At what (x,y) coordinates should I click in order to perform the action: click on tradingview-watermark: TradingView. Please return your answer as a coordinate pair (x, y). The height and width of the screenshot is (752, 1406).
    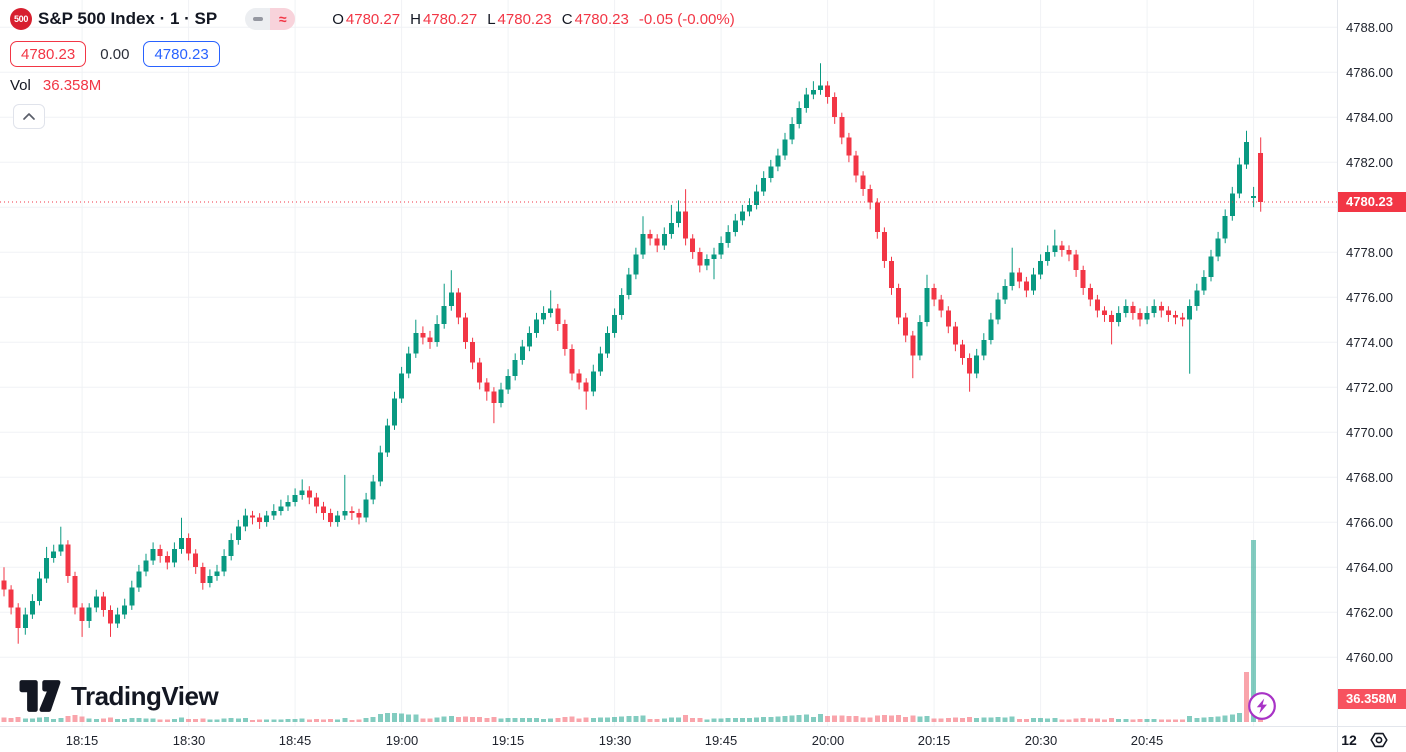
    Looking at the image, I should click on (118, 696).